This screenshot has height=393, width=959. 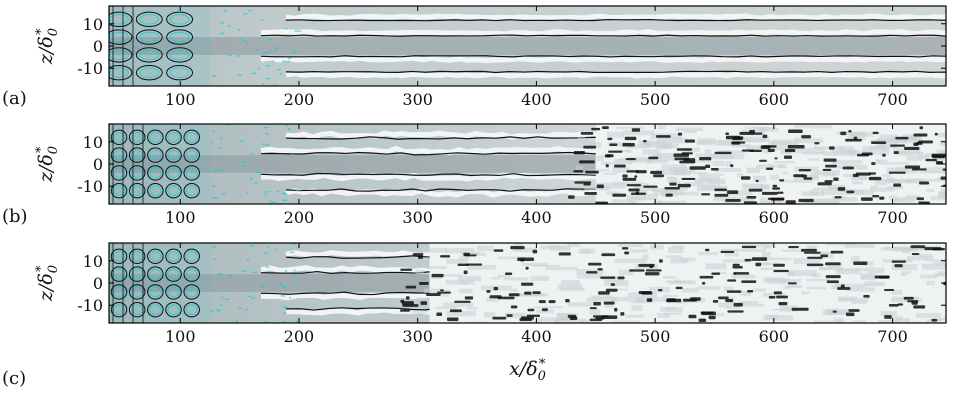 What do you see at coordinates (358, 254) in the screenshot?
I see `high-speed-streak` at bounding box center [358, 254].